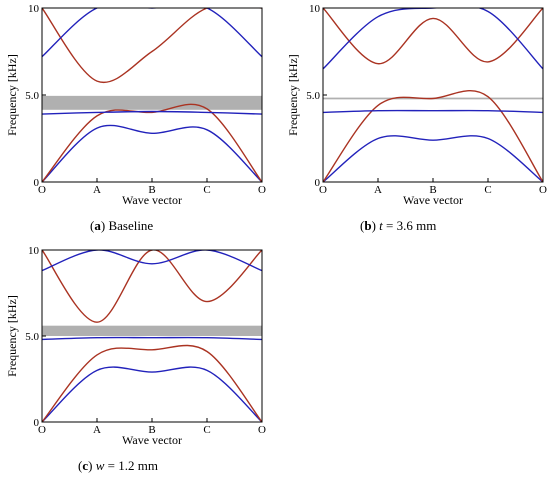  I want to click on caption-a: (a) Baseline, so click(122, 225).